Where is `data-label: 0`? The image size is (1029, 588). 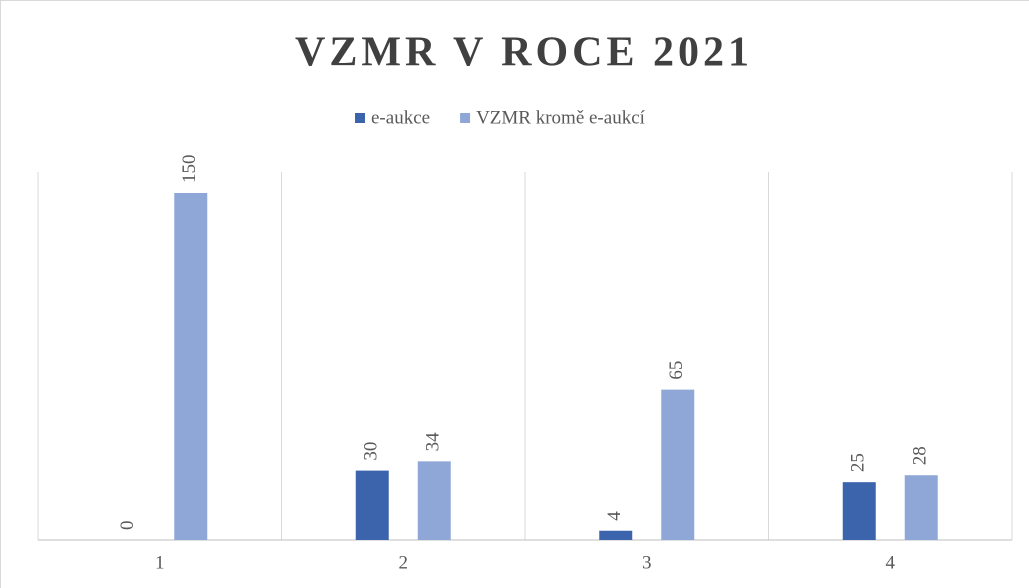
data-label: 0 is located at coordinates (127, 526).